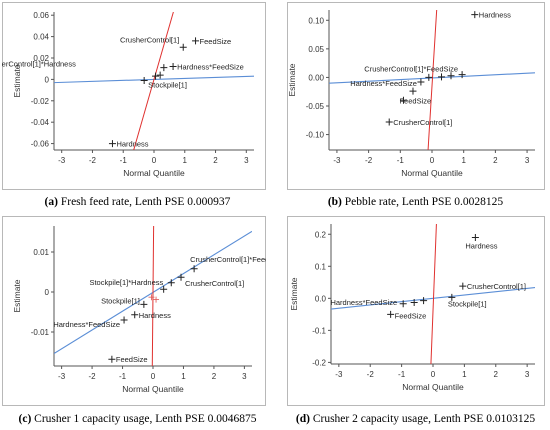  I want to click on y-tick-label: 0.02, so click(41, 58).